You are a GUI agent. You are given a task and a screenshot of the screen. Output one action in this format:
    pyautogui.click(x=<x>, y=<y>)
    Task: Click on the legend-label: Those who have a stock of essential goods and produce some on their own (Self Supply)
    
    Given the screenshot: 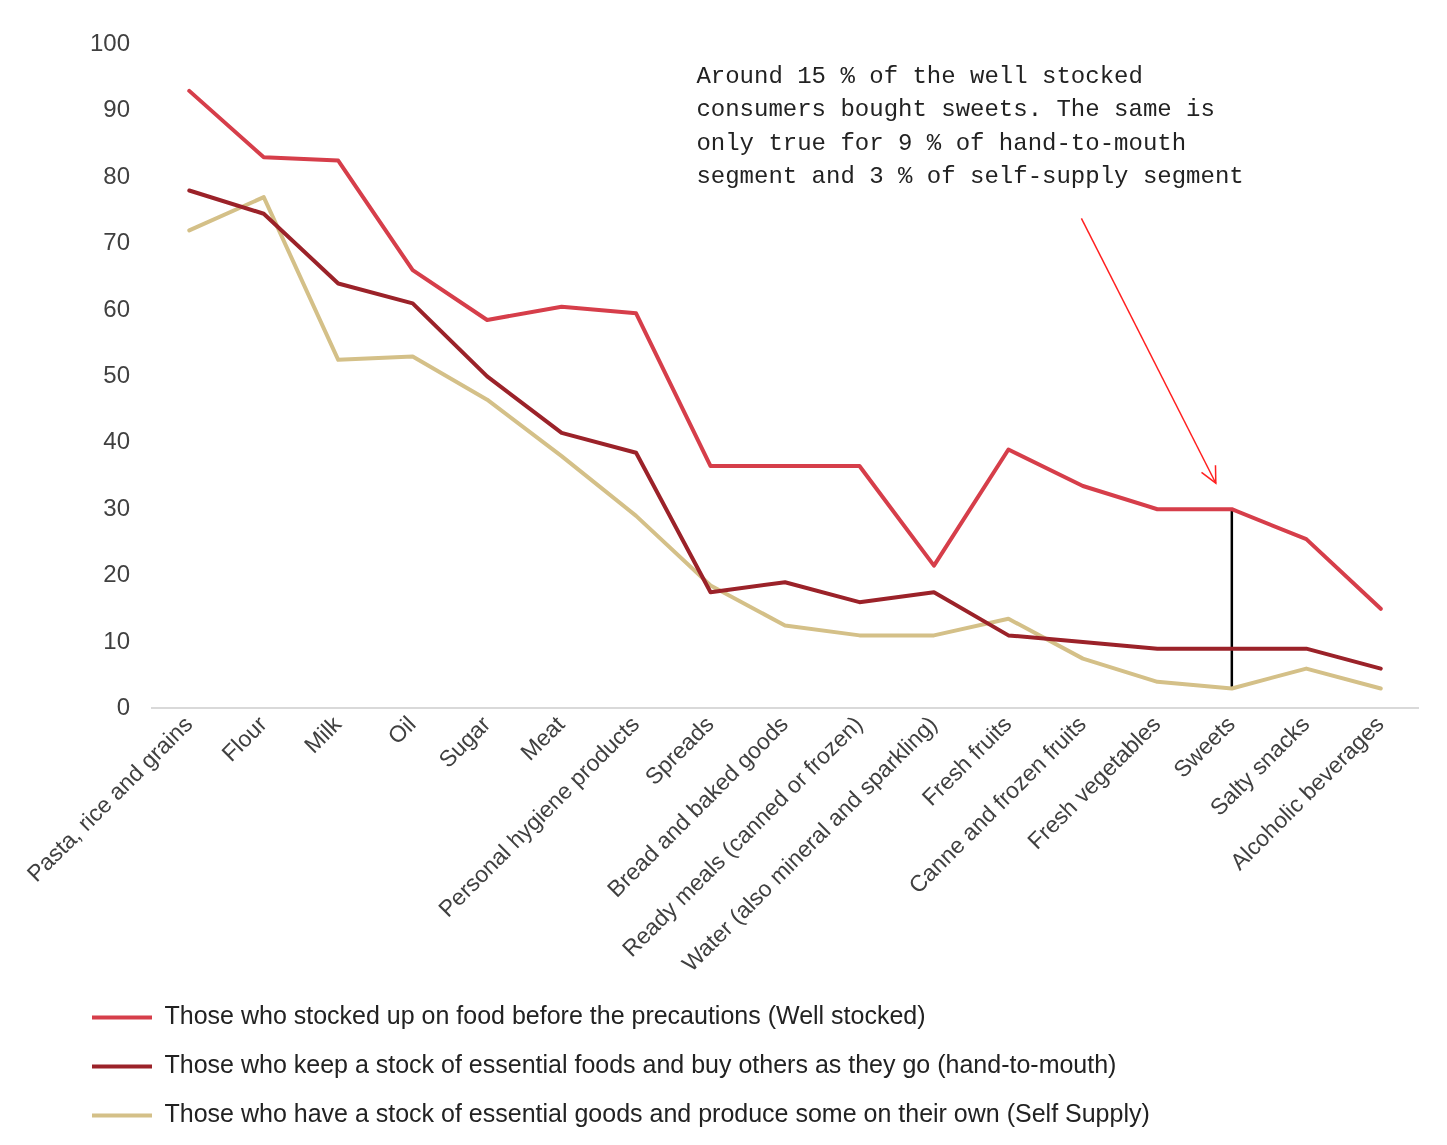 What is the action you would take?
    pyautogui.click(x=657, y=1113)
    